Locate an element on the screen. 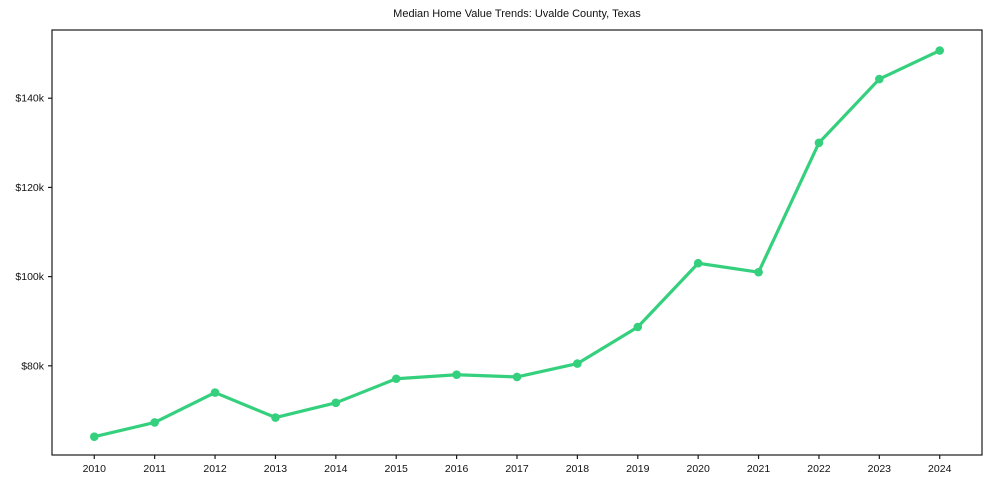  x-tick-label-2020: 2020 is located at coordinates (698, 469).